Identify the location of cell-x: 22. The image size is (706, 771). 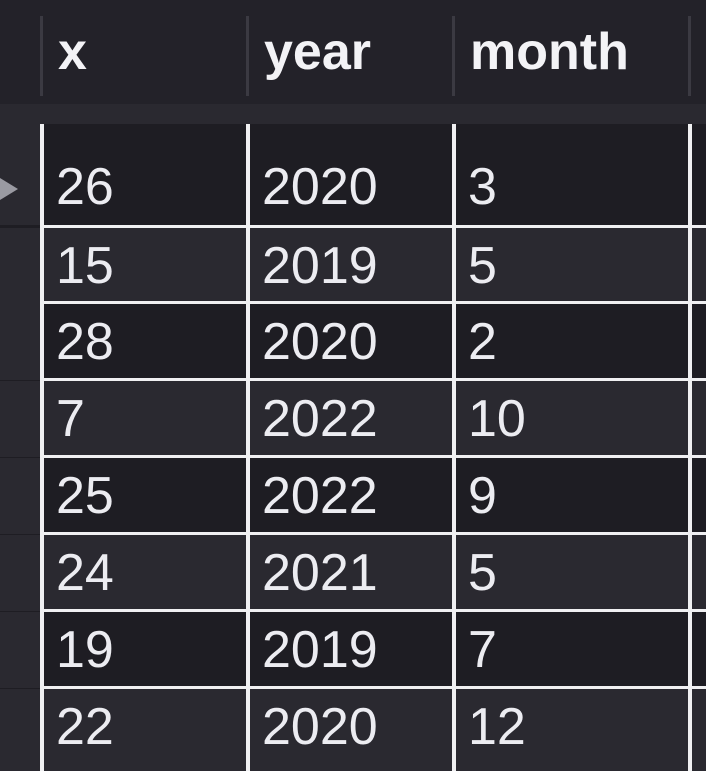
(85, 727).